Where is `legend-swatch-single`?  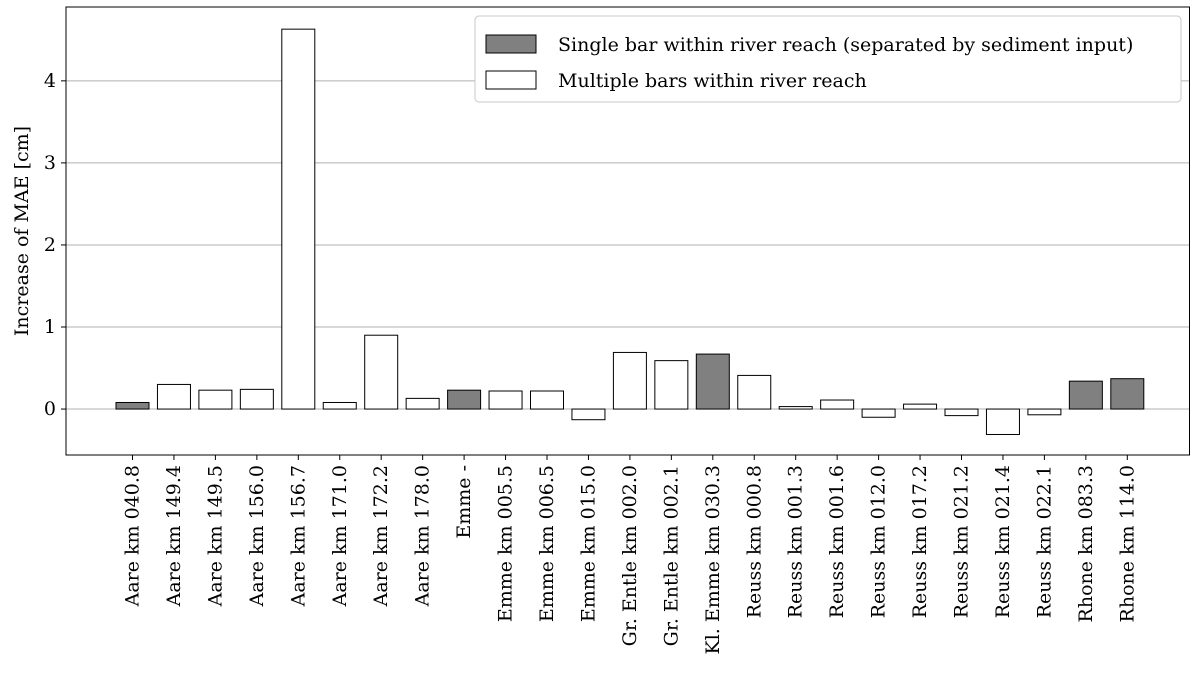
legend-swatch-single is located at coordinates (511, 44).